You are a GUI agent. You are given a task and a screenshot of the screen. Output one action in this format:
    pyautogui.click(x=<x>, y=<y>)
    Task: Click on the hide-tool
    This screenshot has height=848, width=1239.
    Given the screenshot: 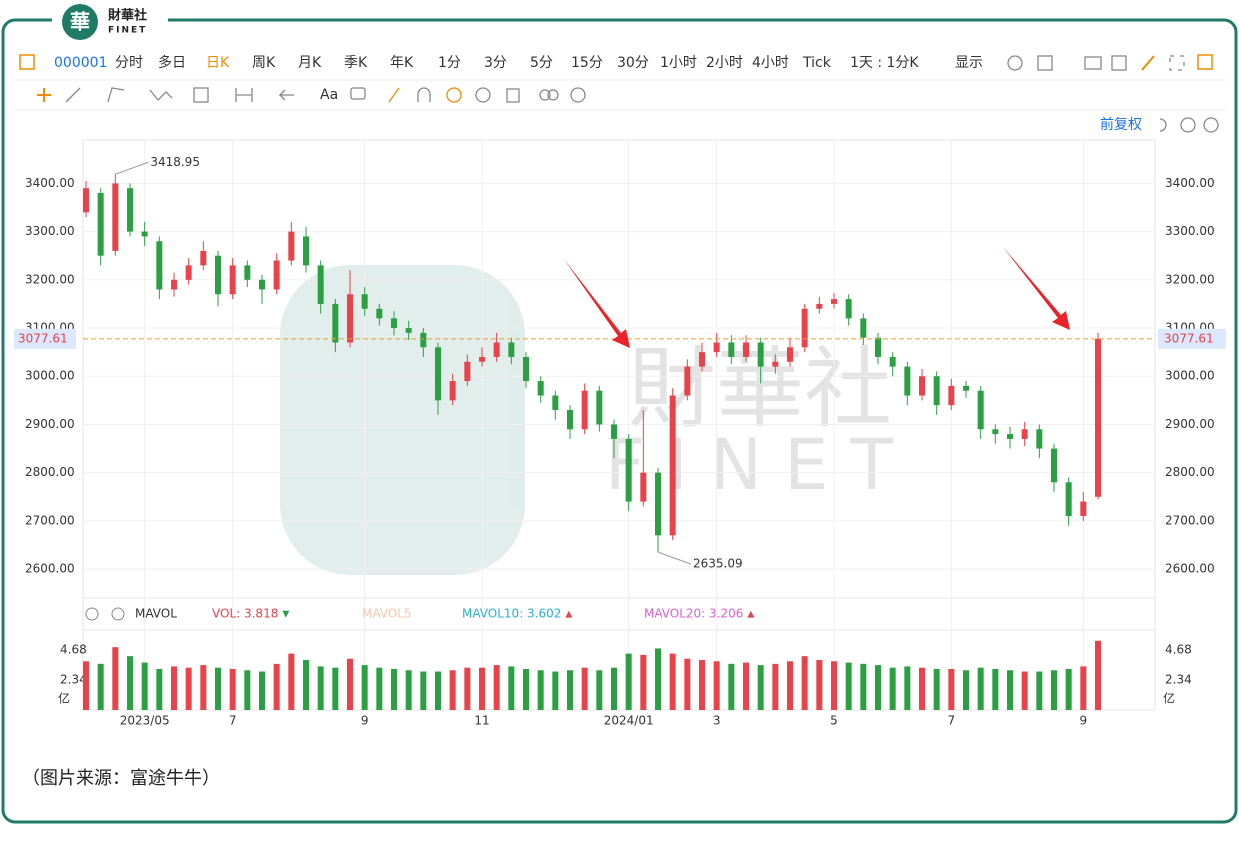 What is the action you would take?
    pyautogui.click(x=483, y=95)
    